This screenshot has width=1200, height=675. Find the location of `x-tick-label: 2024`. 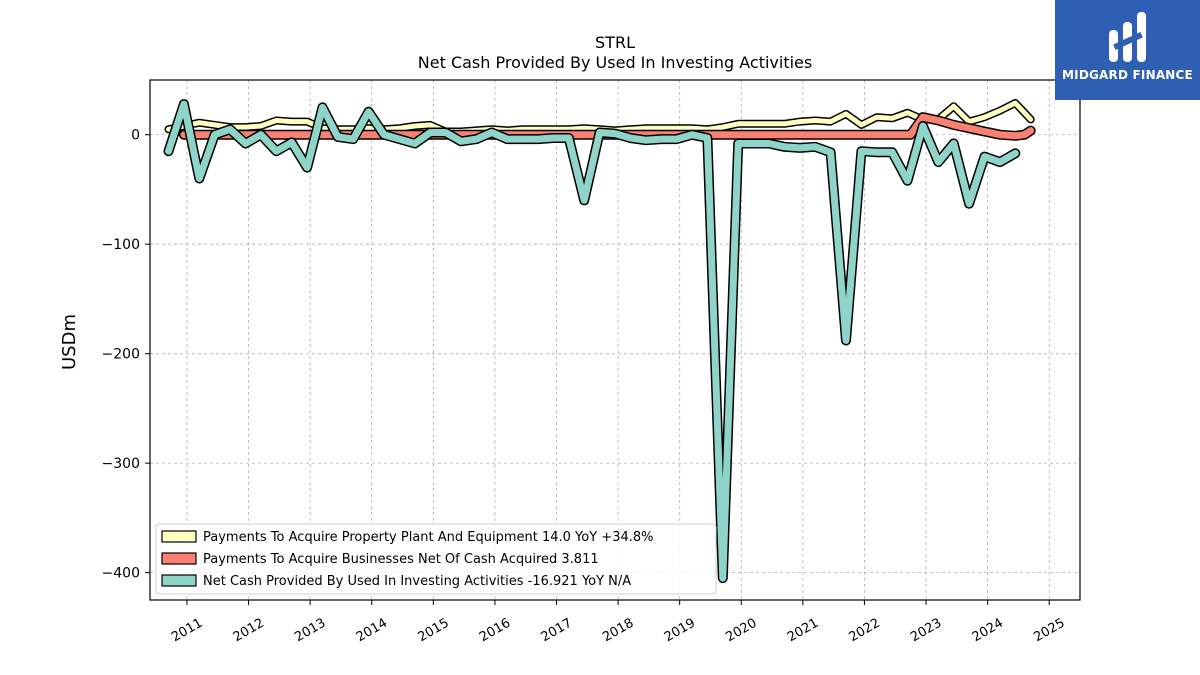

x-tick-label: 2024 is located at coordinates (988, 631).